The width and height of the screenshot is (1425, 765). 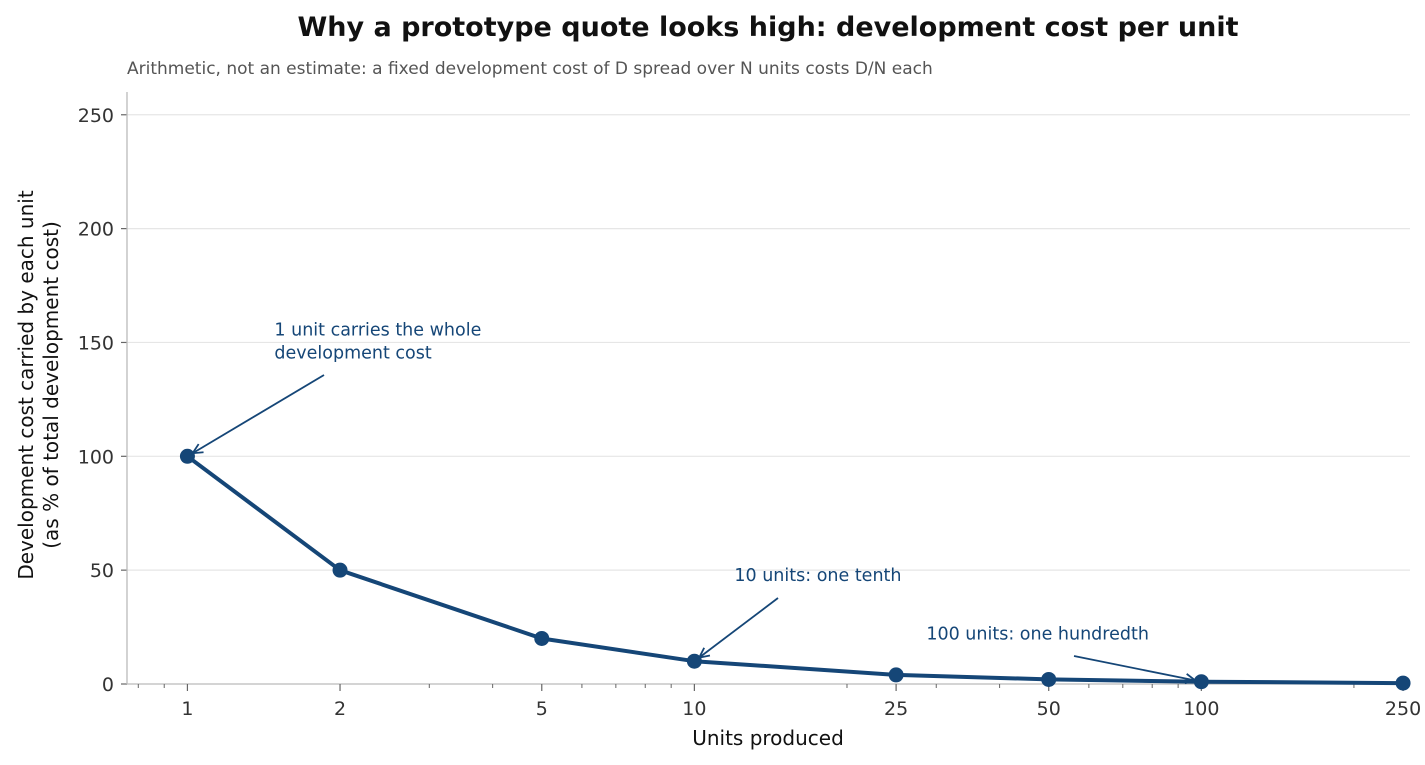 I want to click on x-tick-label: 5, so click(x=542, y=709).